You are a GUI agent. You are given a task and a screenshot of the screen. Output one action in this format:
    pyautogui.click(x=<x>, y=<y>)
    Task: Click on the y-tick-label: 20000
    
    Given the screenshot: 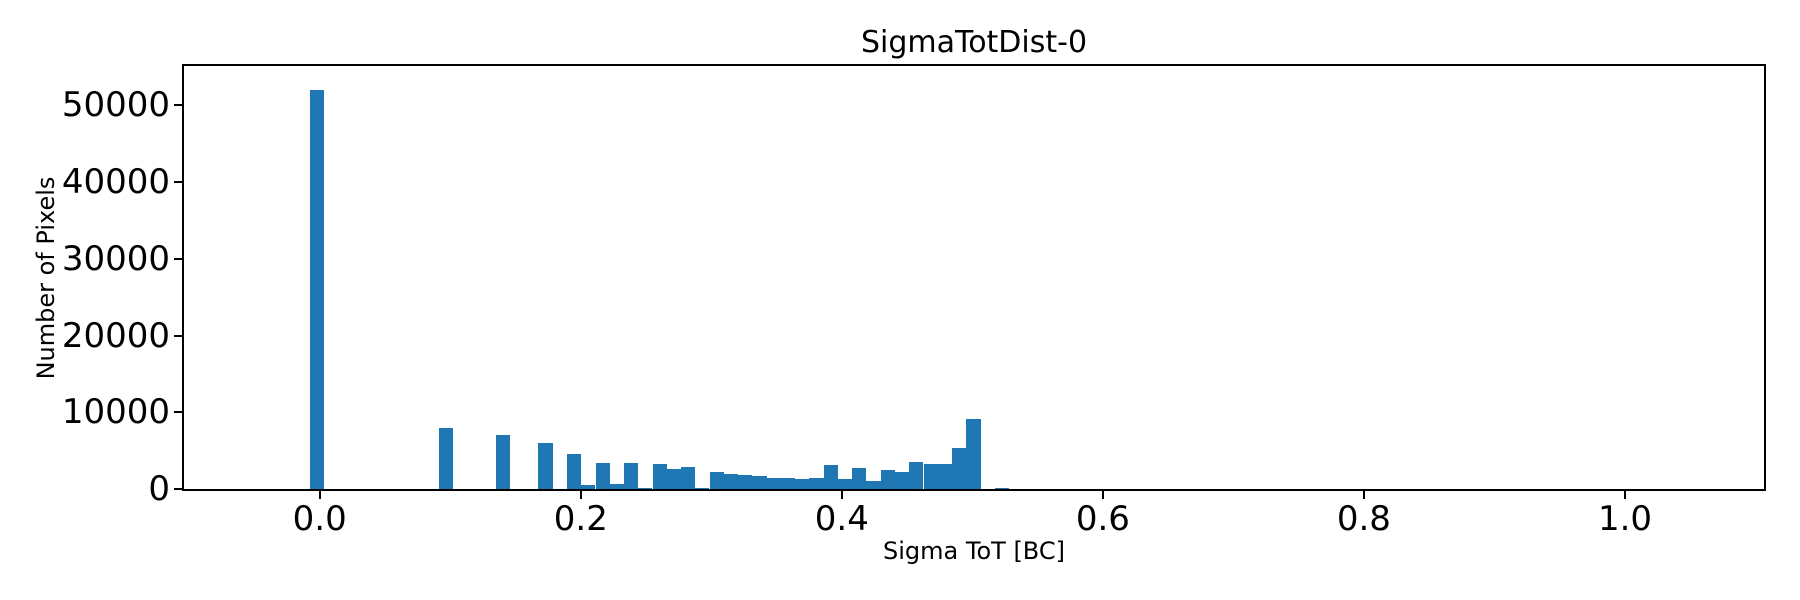 What is the action you would take?
    pyautogui.click(x=115, y=335)
    